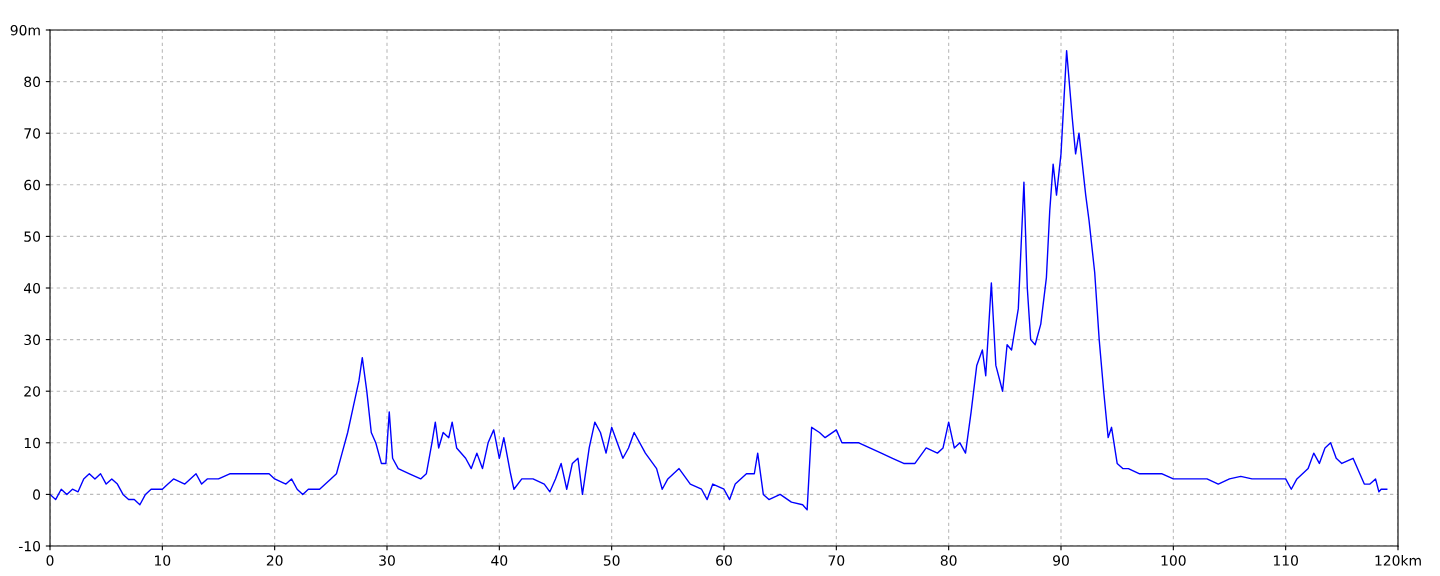 This screenshot has height=576, width=1440. Describe the element at coordinates (387, 560) in the screenshot. I see `x-tick-label: 30` at that location.